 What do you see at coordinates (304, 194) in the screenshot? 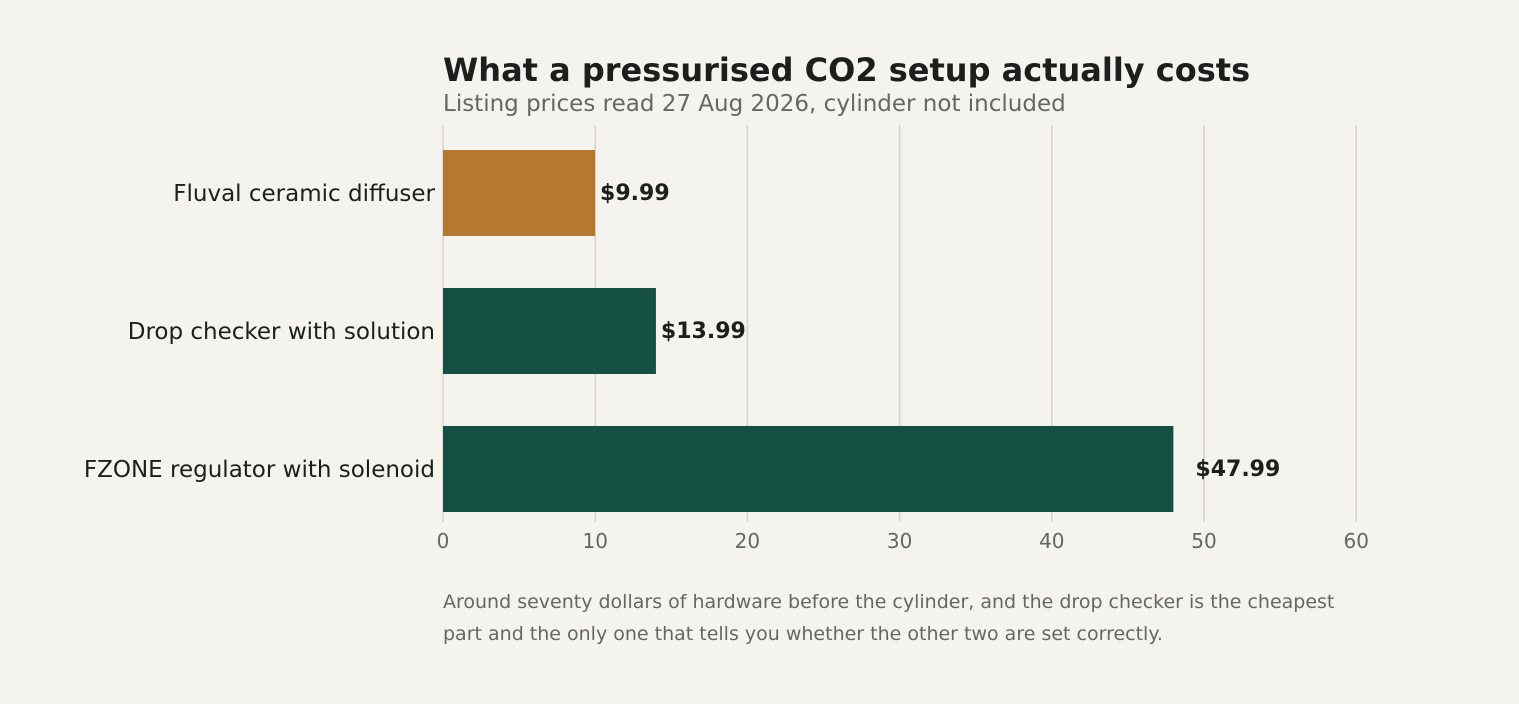
I see `category-label: Fluval ceramic diffuser` at bounding box center [304, 194].